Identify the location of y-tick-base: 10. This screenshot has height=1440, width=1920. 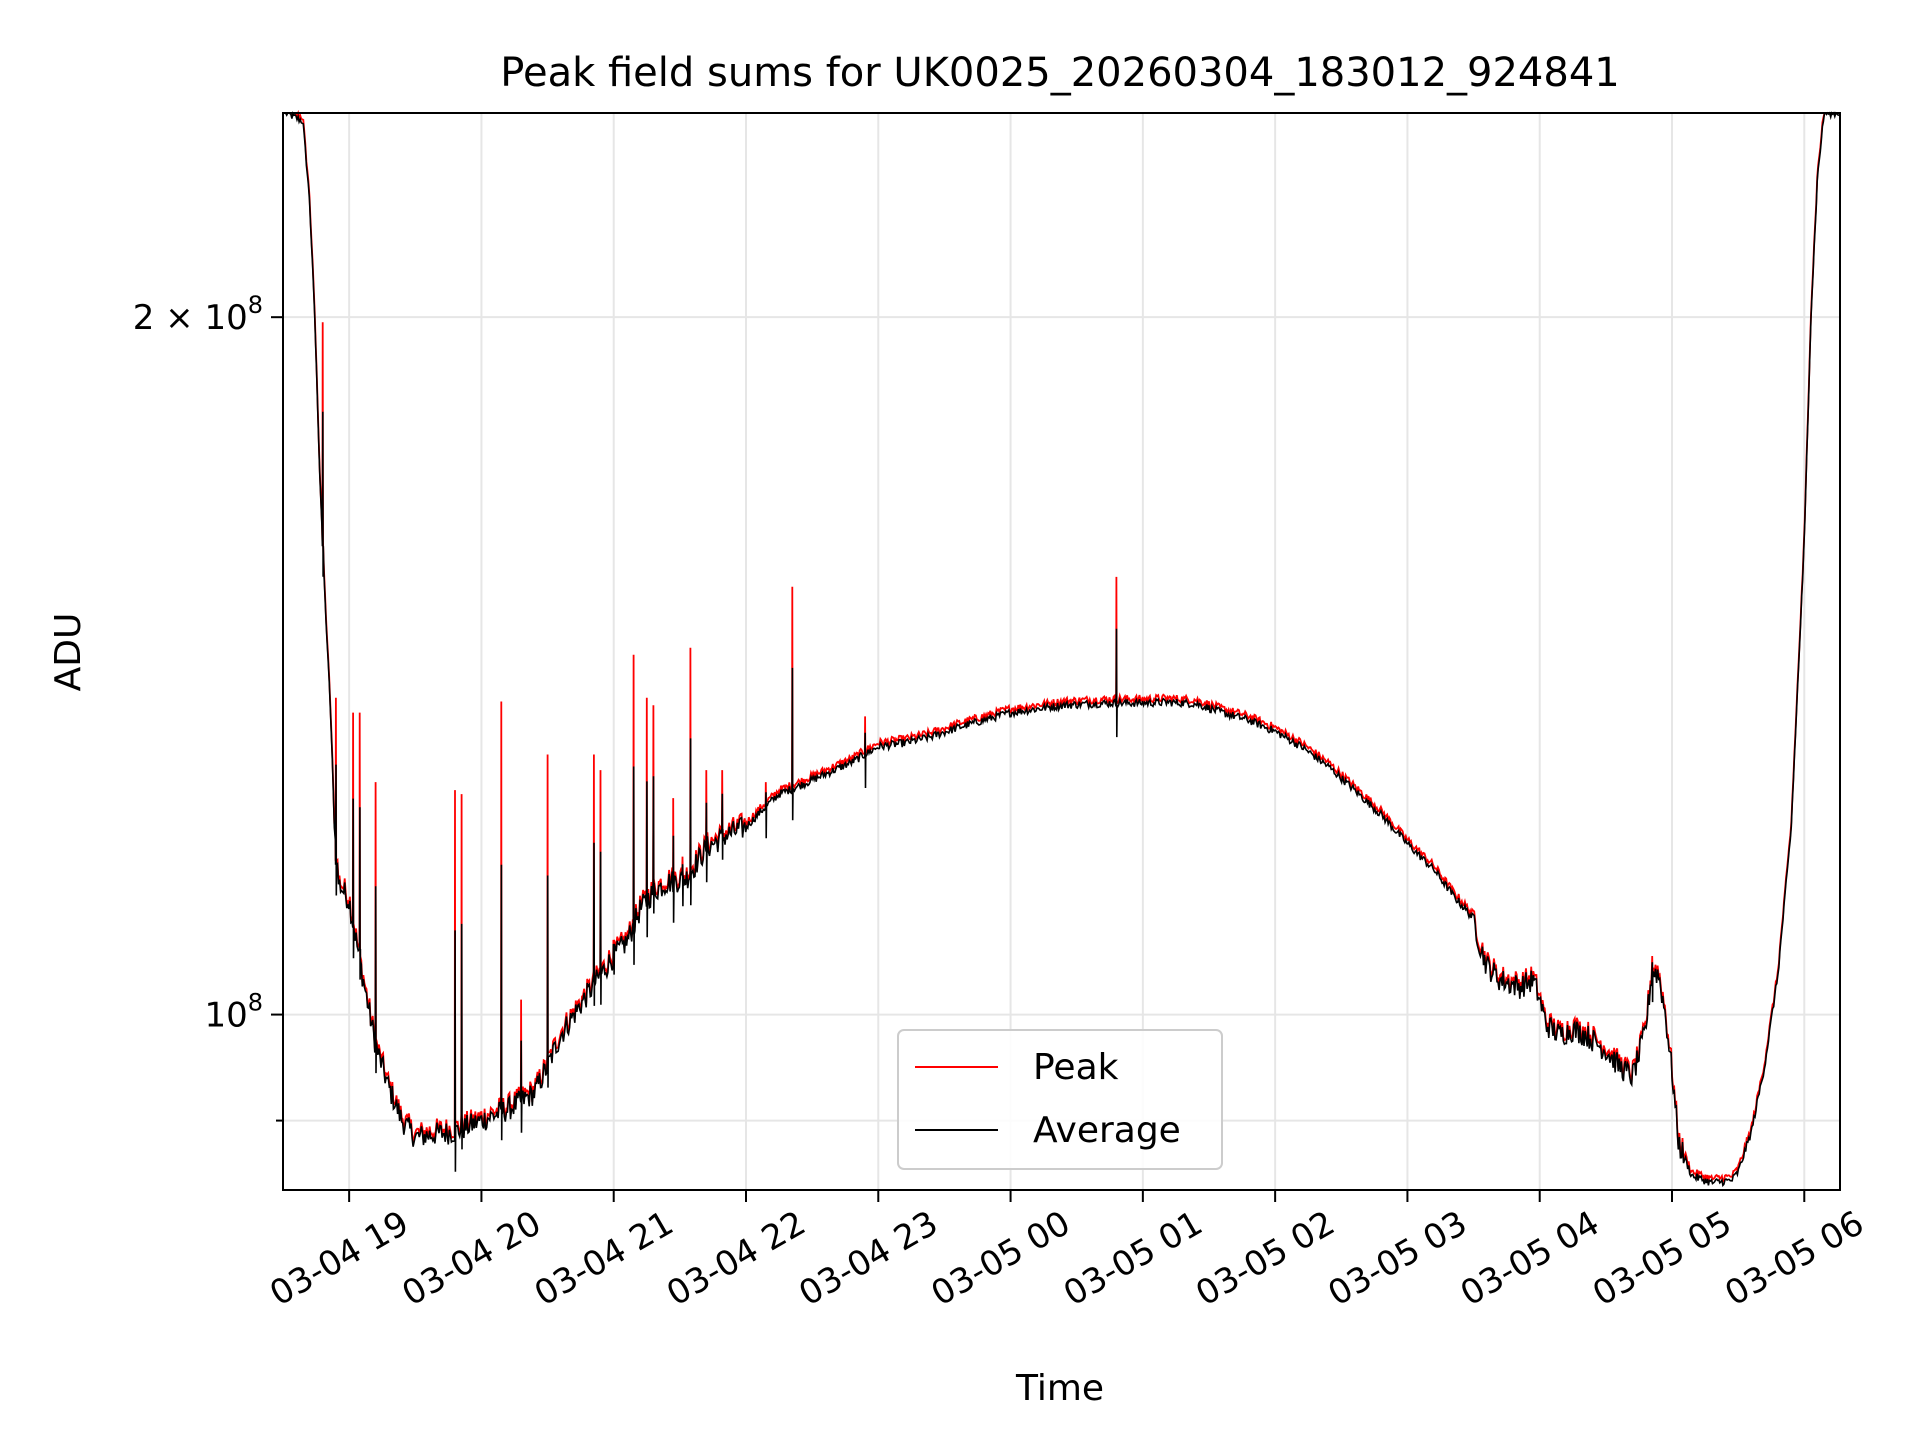
(225, 1016).